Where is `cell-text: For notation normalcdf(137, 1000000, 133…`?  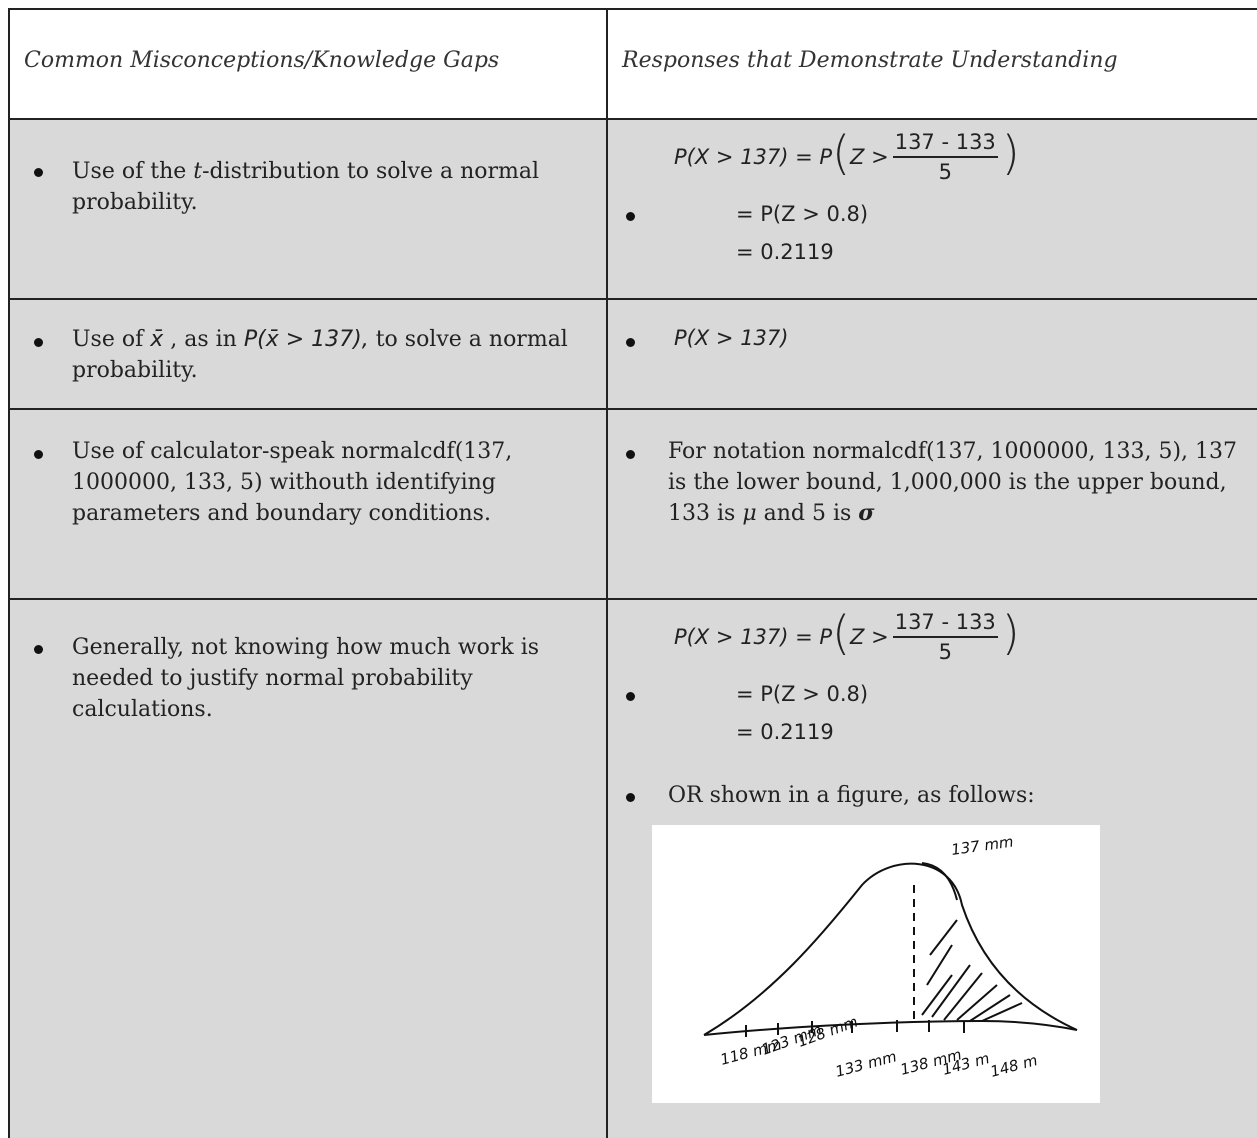
cell-text: For notation normalcdf(137, 1000000, 133… is located at coordinates (962, 482).